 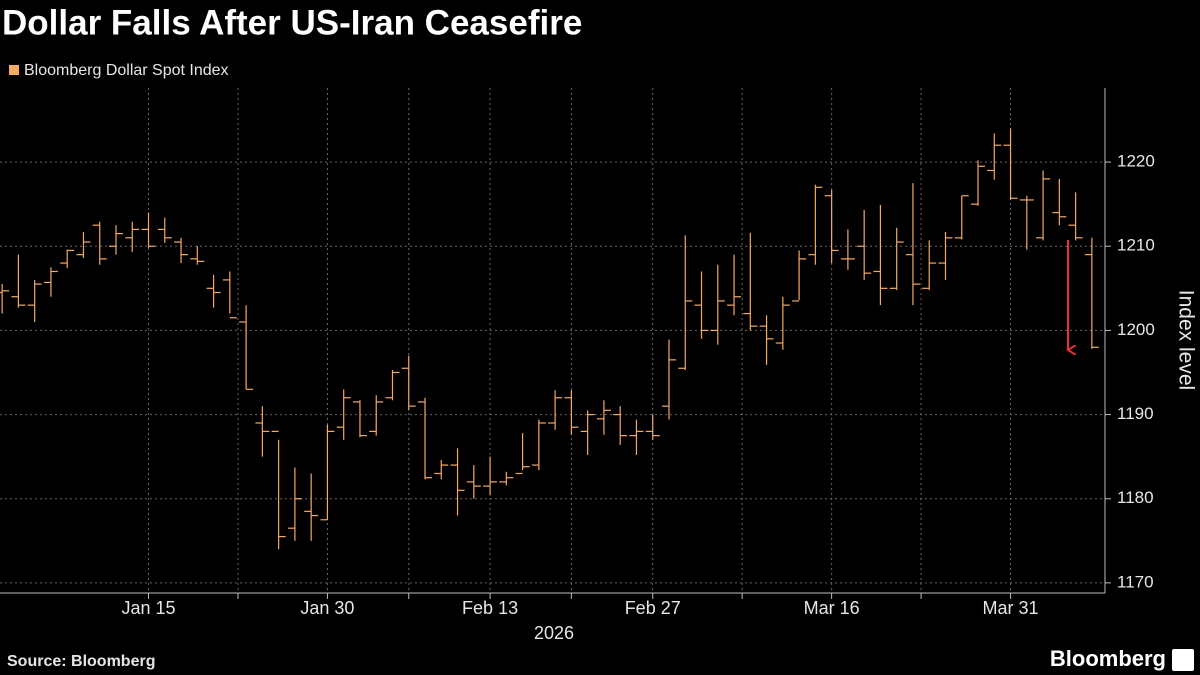 I want to click on x-tick-label: Feb 13, so click(x=490, y=608).